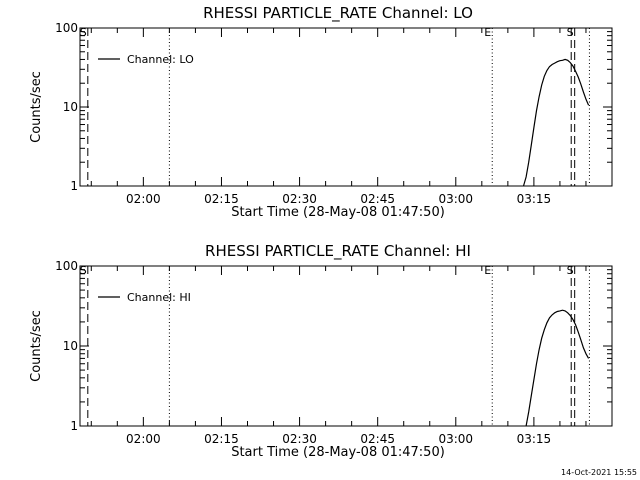  What do you see at coordinates (599, 472) in the screenshot?
I see `timestamp-label: 14-Oct-2021 15:55` at bounding box center [599, 472].